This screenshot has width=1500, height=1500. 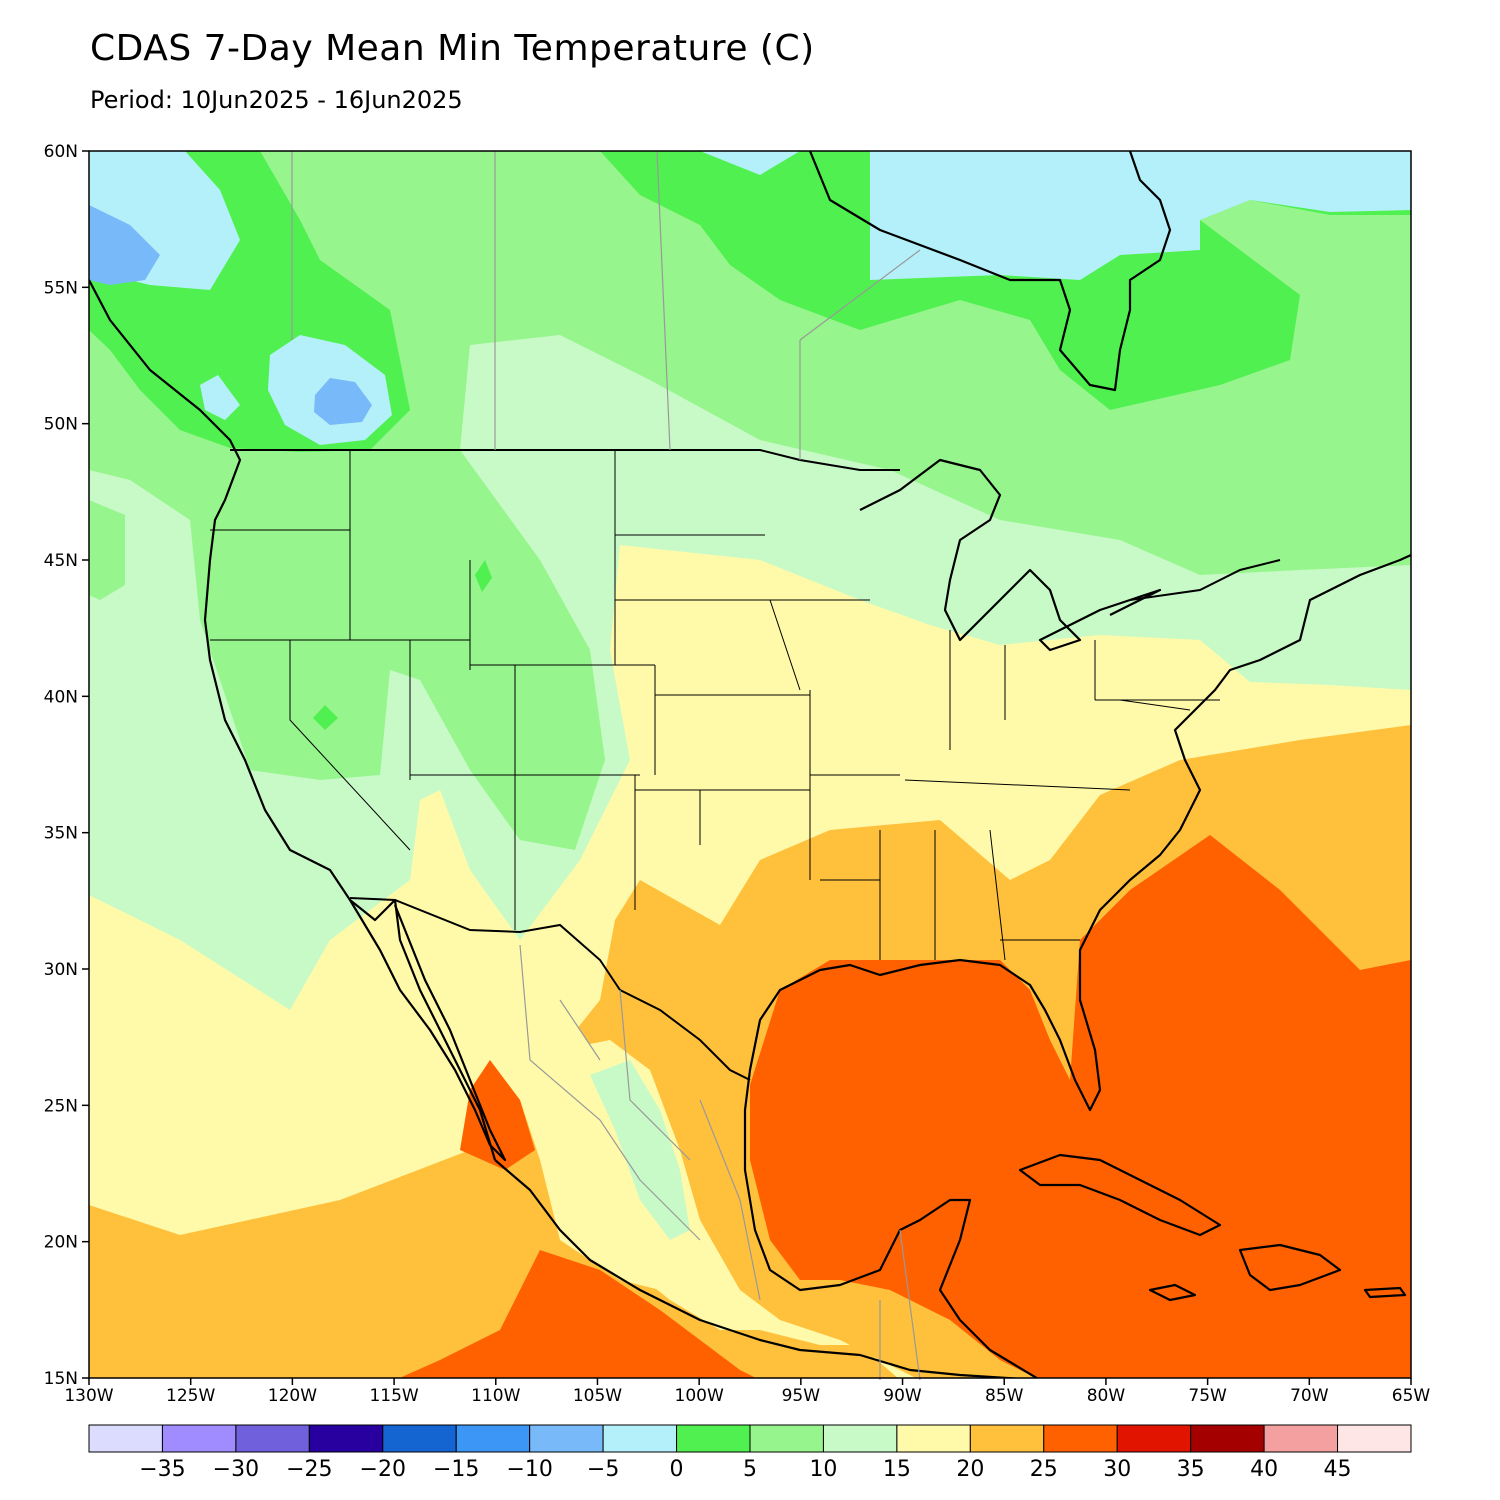 I want to click on band-10-15-mexico, so click(x=640, y=1150).